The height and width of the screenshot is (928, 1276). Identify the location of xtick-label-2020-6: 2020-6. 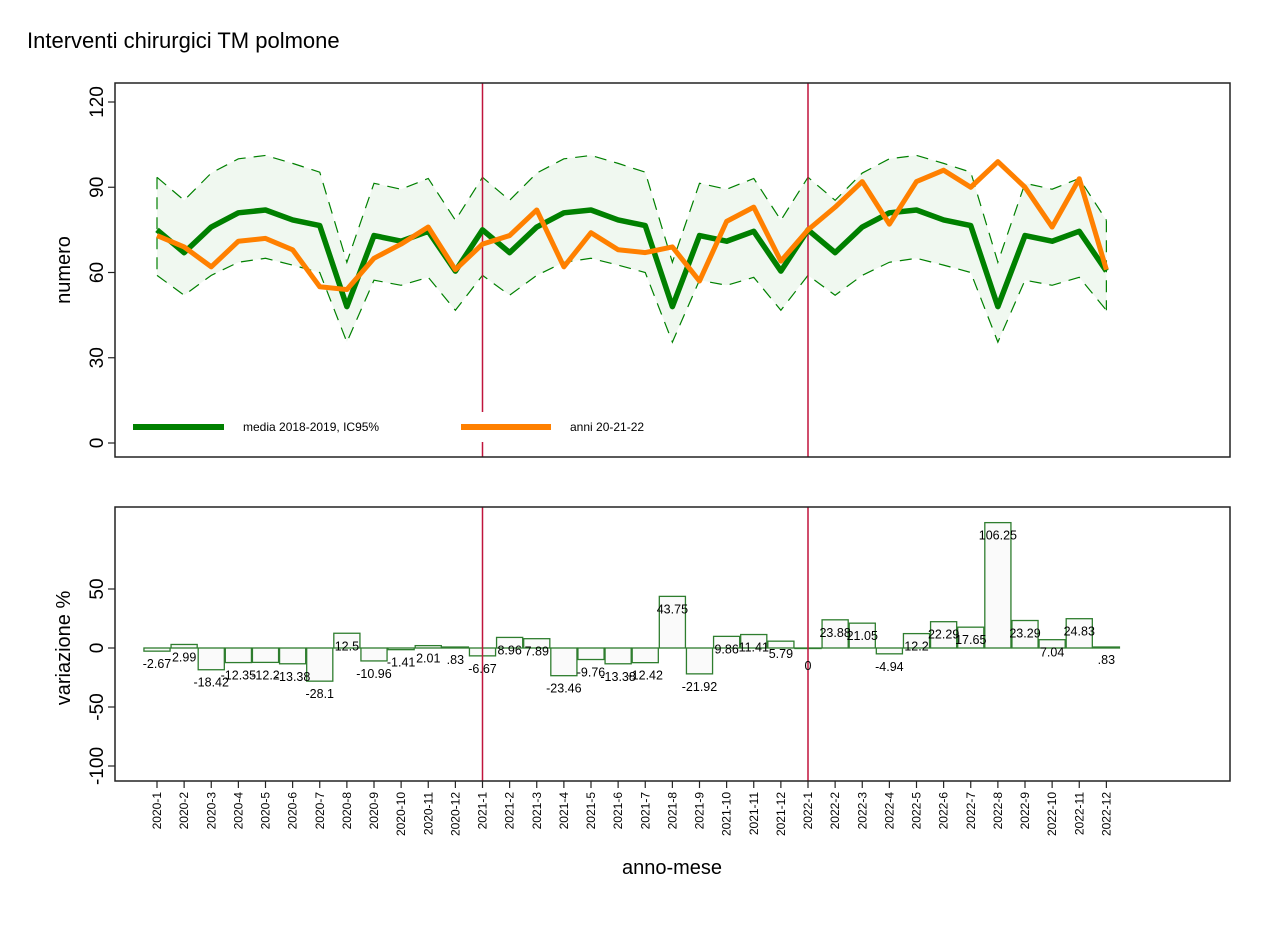
(293, 811).